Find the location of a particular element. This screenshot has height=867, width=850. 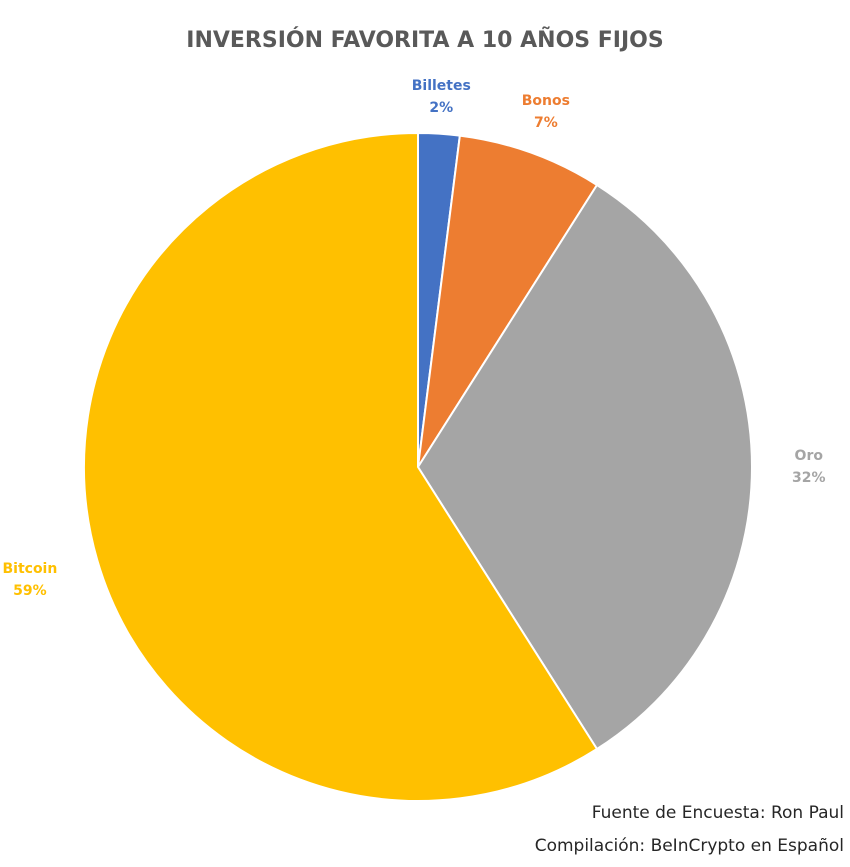

slice-label-oro: Oro 32% is located at coordinates (809, 467).